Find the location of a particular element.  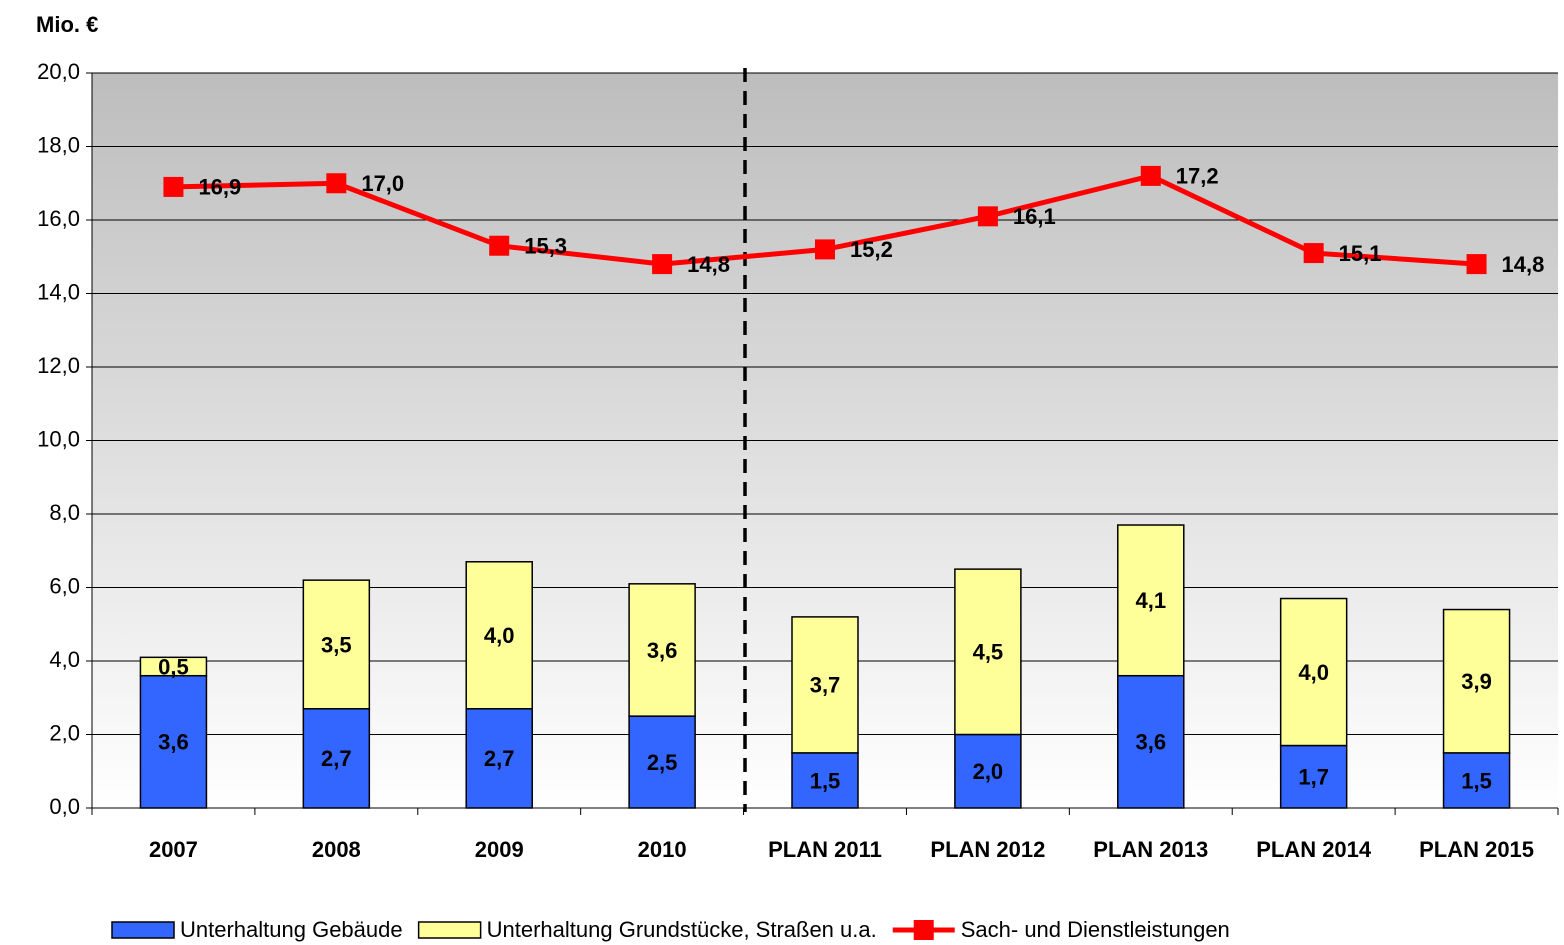

x-tick-label: 2008 is located at coordinates (336, 849).